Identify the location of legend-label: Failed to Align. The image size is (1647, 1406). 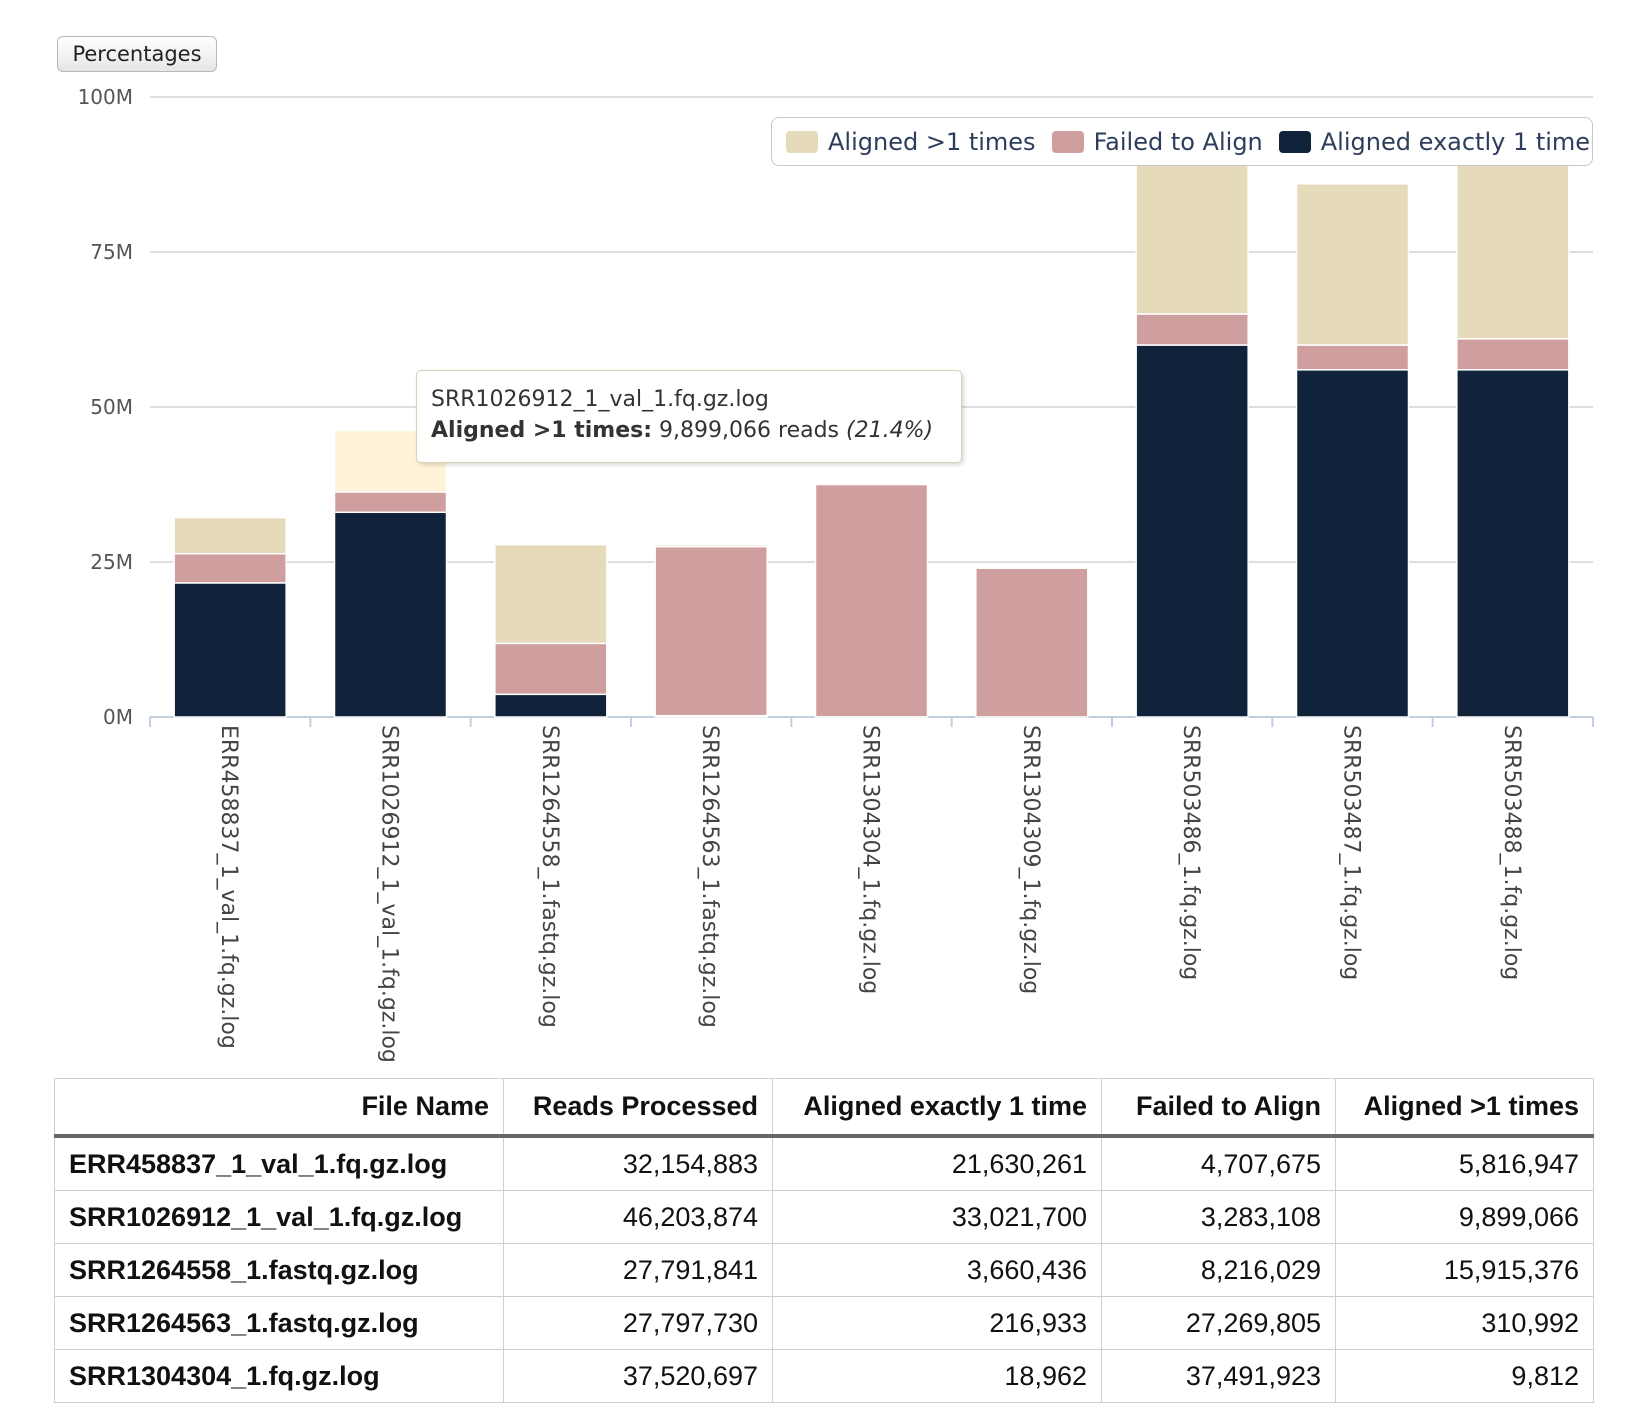
(1178, 141).